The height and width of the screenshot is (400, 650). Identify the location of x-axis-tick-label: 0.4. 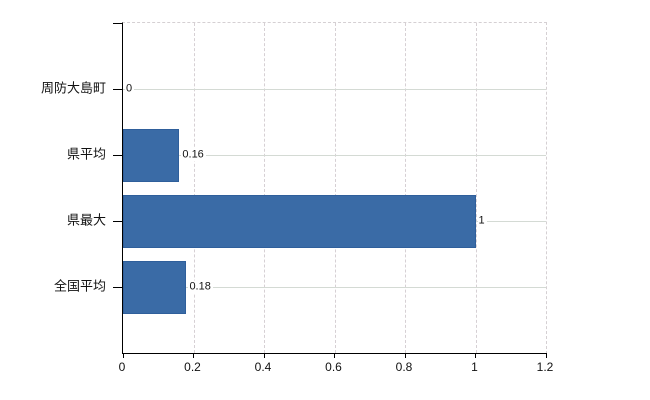
(263, 367).